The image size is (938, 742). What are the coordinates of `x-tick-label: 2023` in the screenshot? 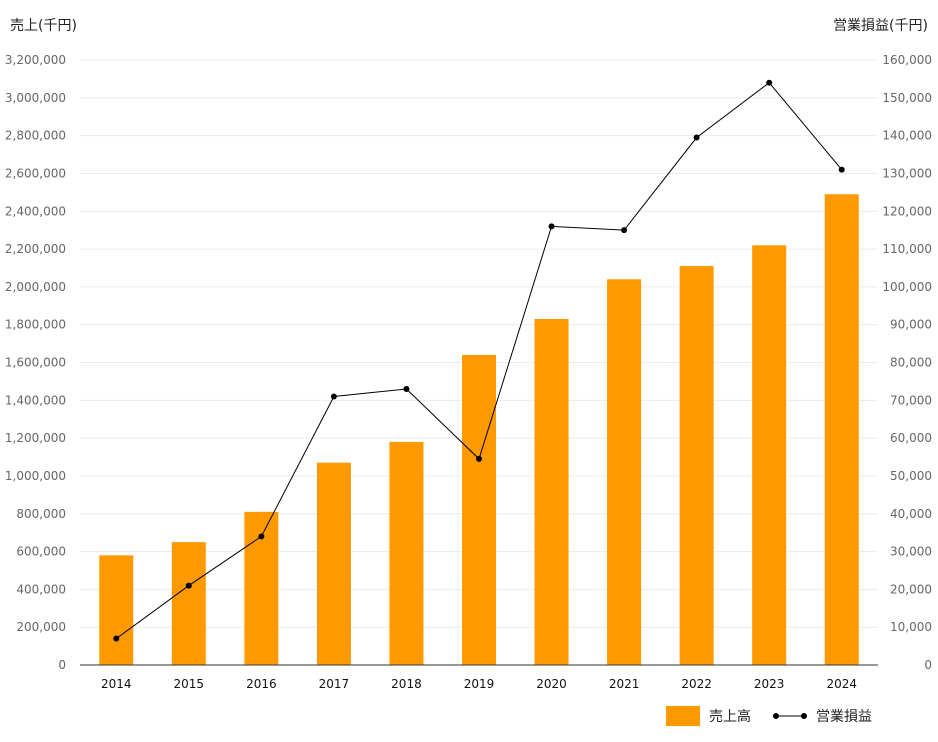 It's located at (769, 684).